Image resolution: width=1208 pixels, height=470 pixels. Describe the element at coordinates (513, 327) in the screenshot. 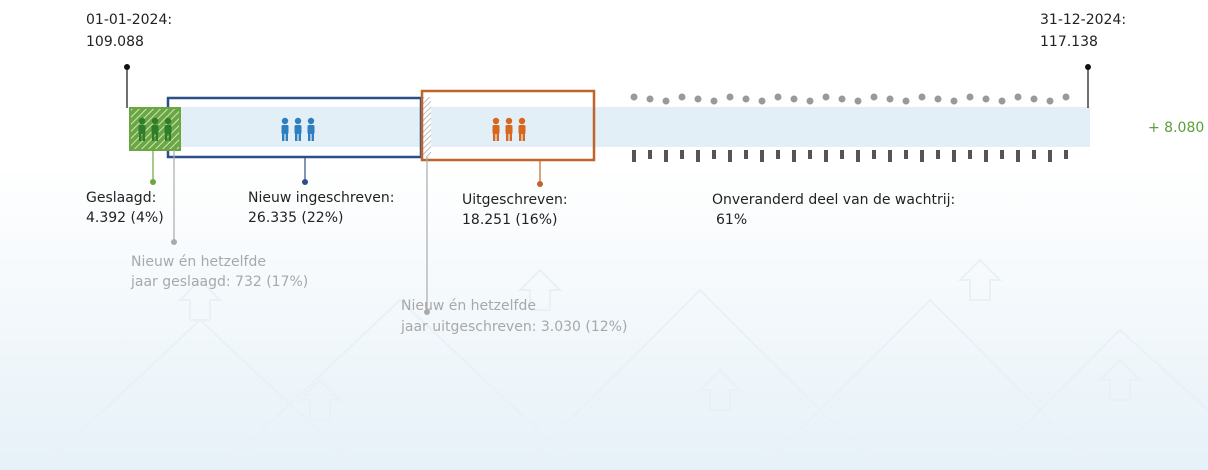

I see `overlap-line: jaar uitgeschreven: 3.030 (12%)` at that location.